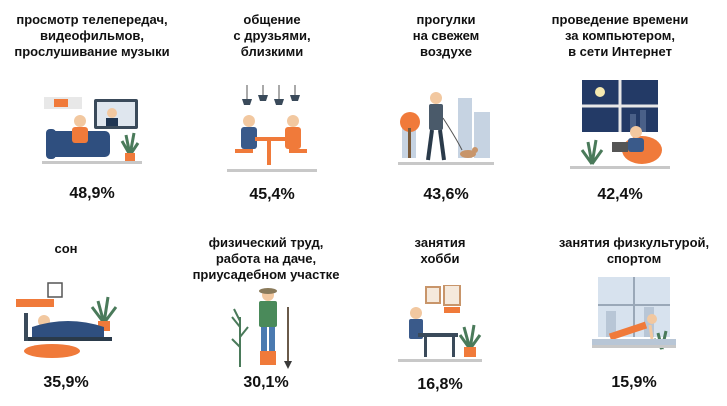 The width and height of the screenshot is (727, 406). I want to click on activity-card: общение с друзьями, близкими 45,4%, so click(272, 107).